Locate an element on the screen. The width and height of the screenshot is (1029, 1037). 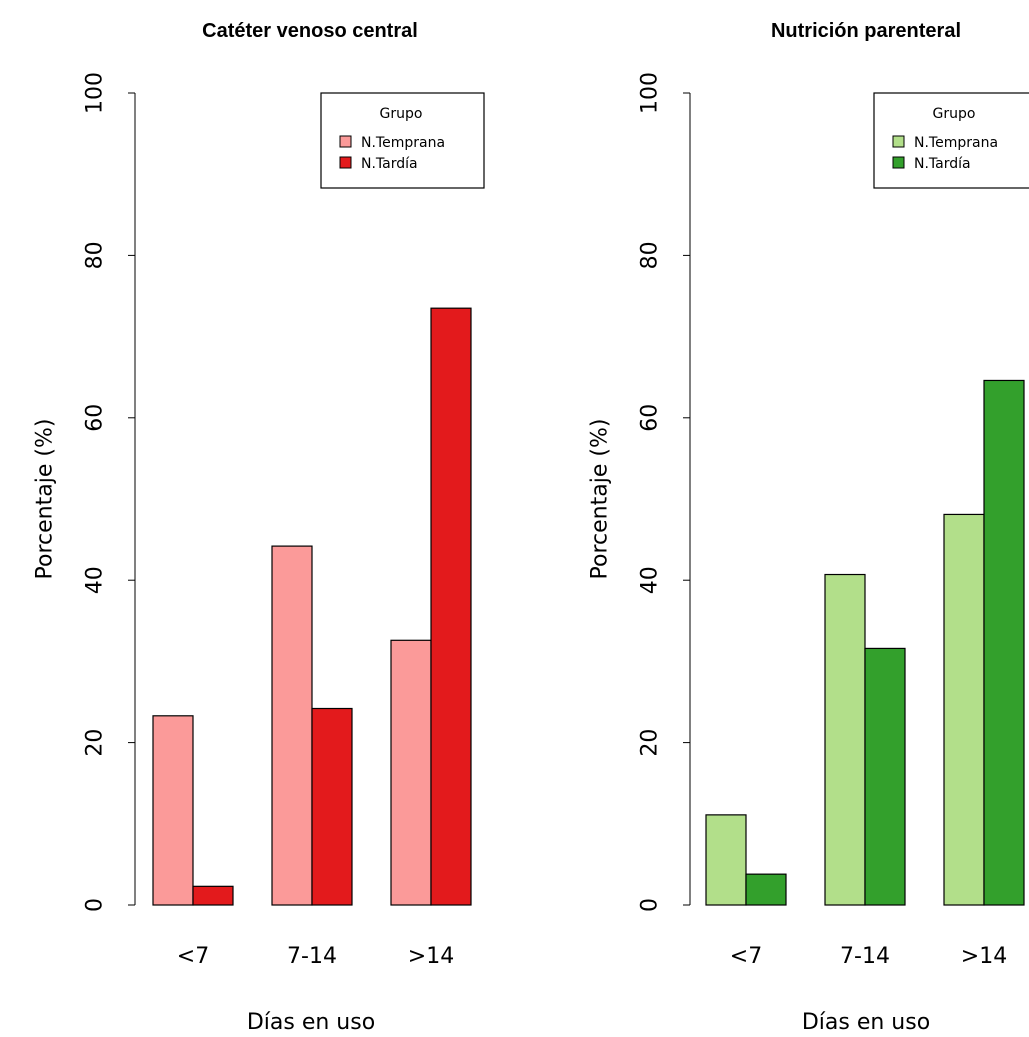
legend-box is located at coordinates (402, 140).